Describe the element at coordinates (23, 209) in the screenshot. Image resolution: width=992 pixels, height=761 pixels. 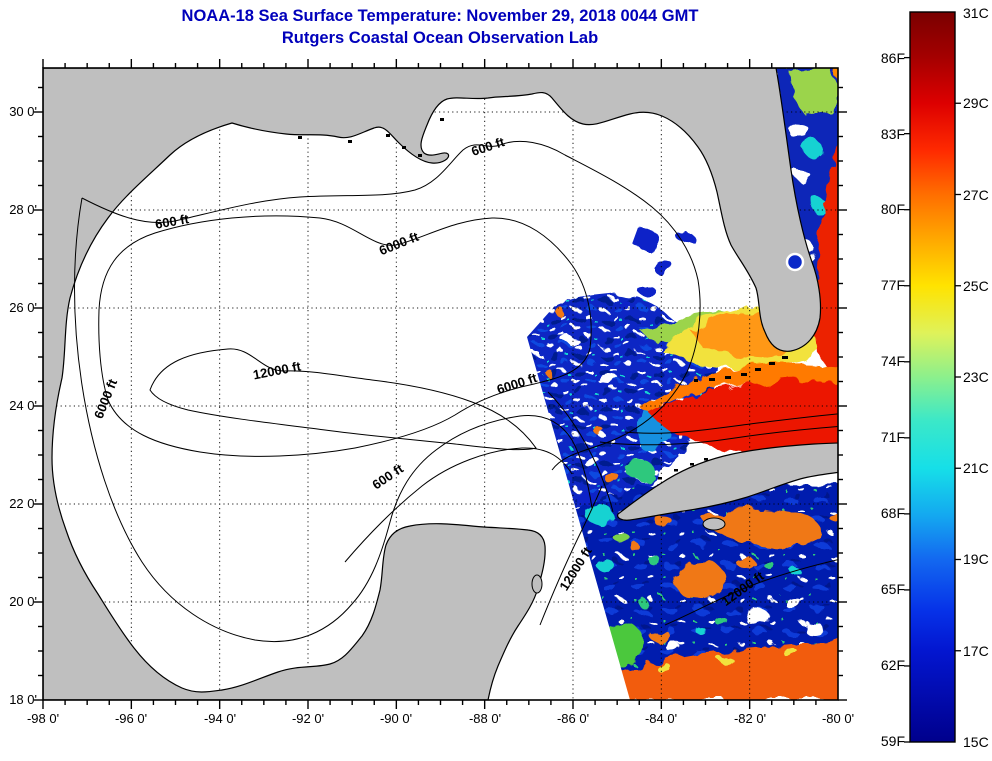
I see `y-tick-label: 28 0'` at that location.